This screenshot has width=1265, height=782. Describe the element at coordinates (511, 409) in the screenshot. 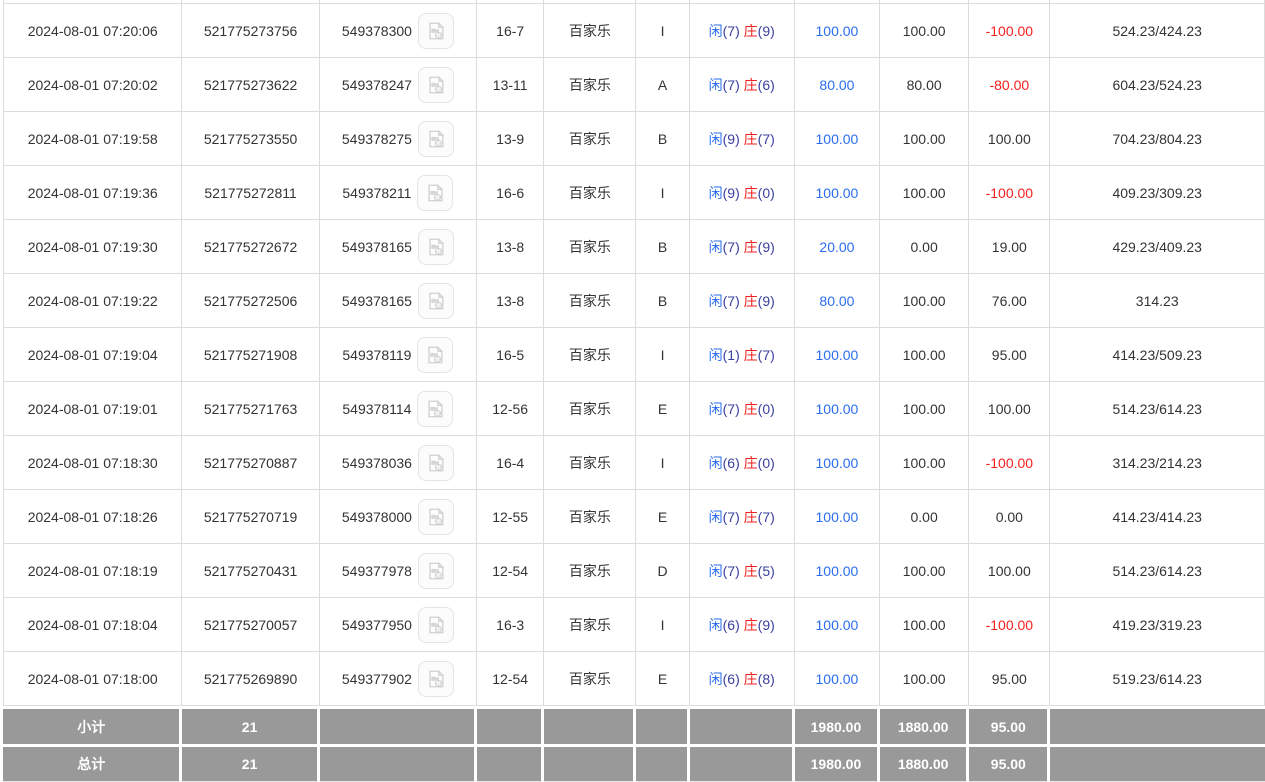

I see `table-number: 12-56` at that location.